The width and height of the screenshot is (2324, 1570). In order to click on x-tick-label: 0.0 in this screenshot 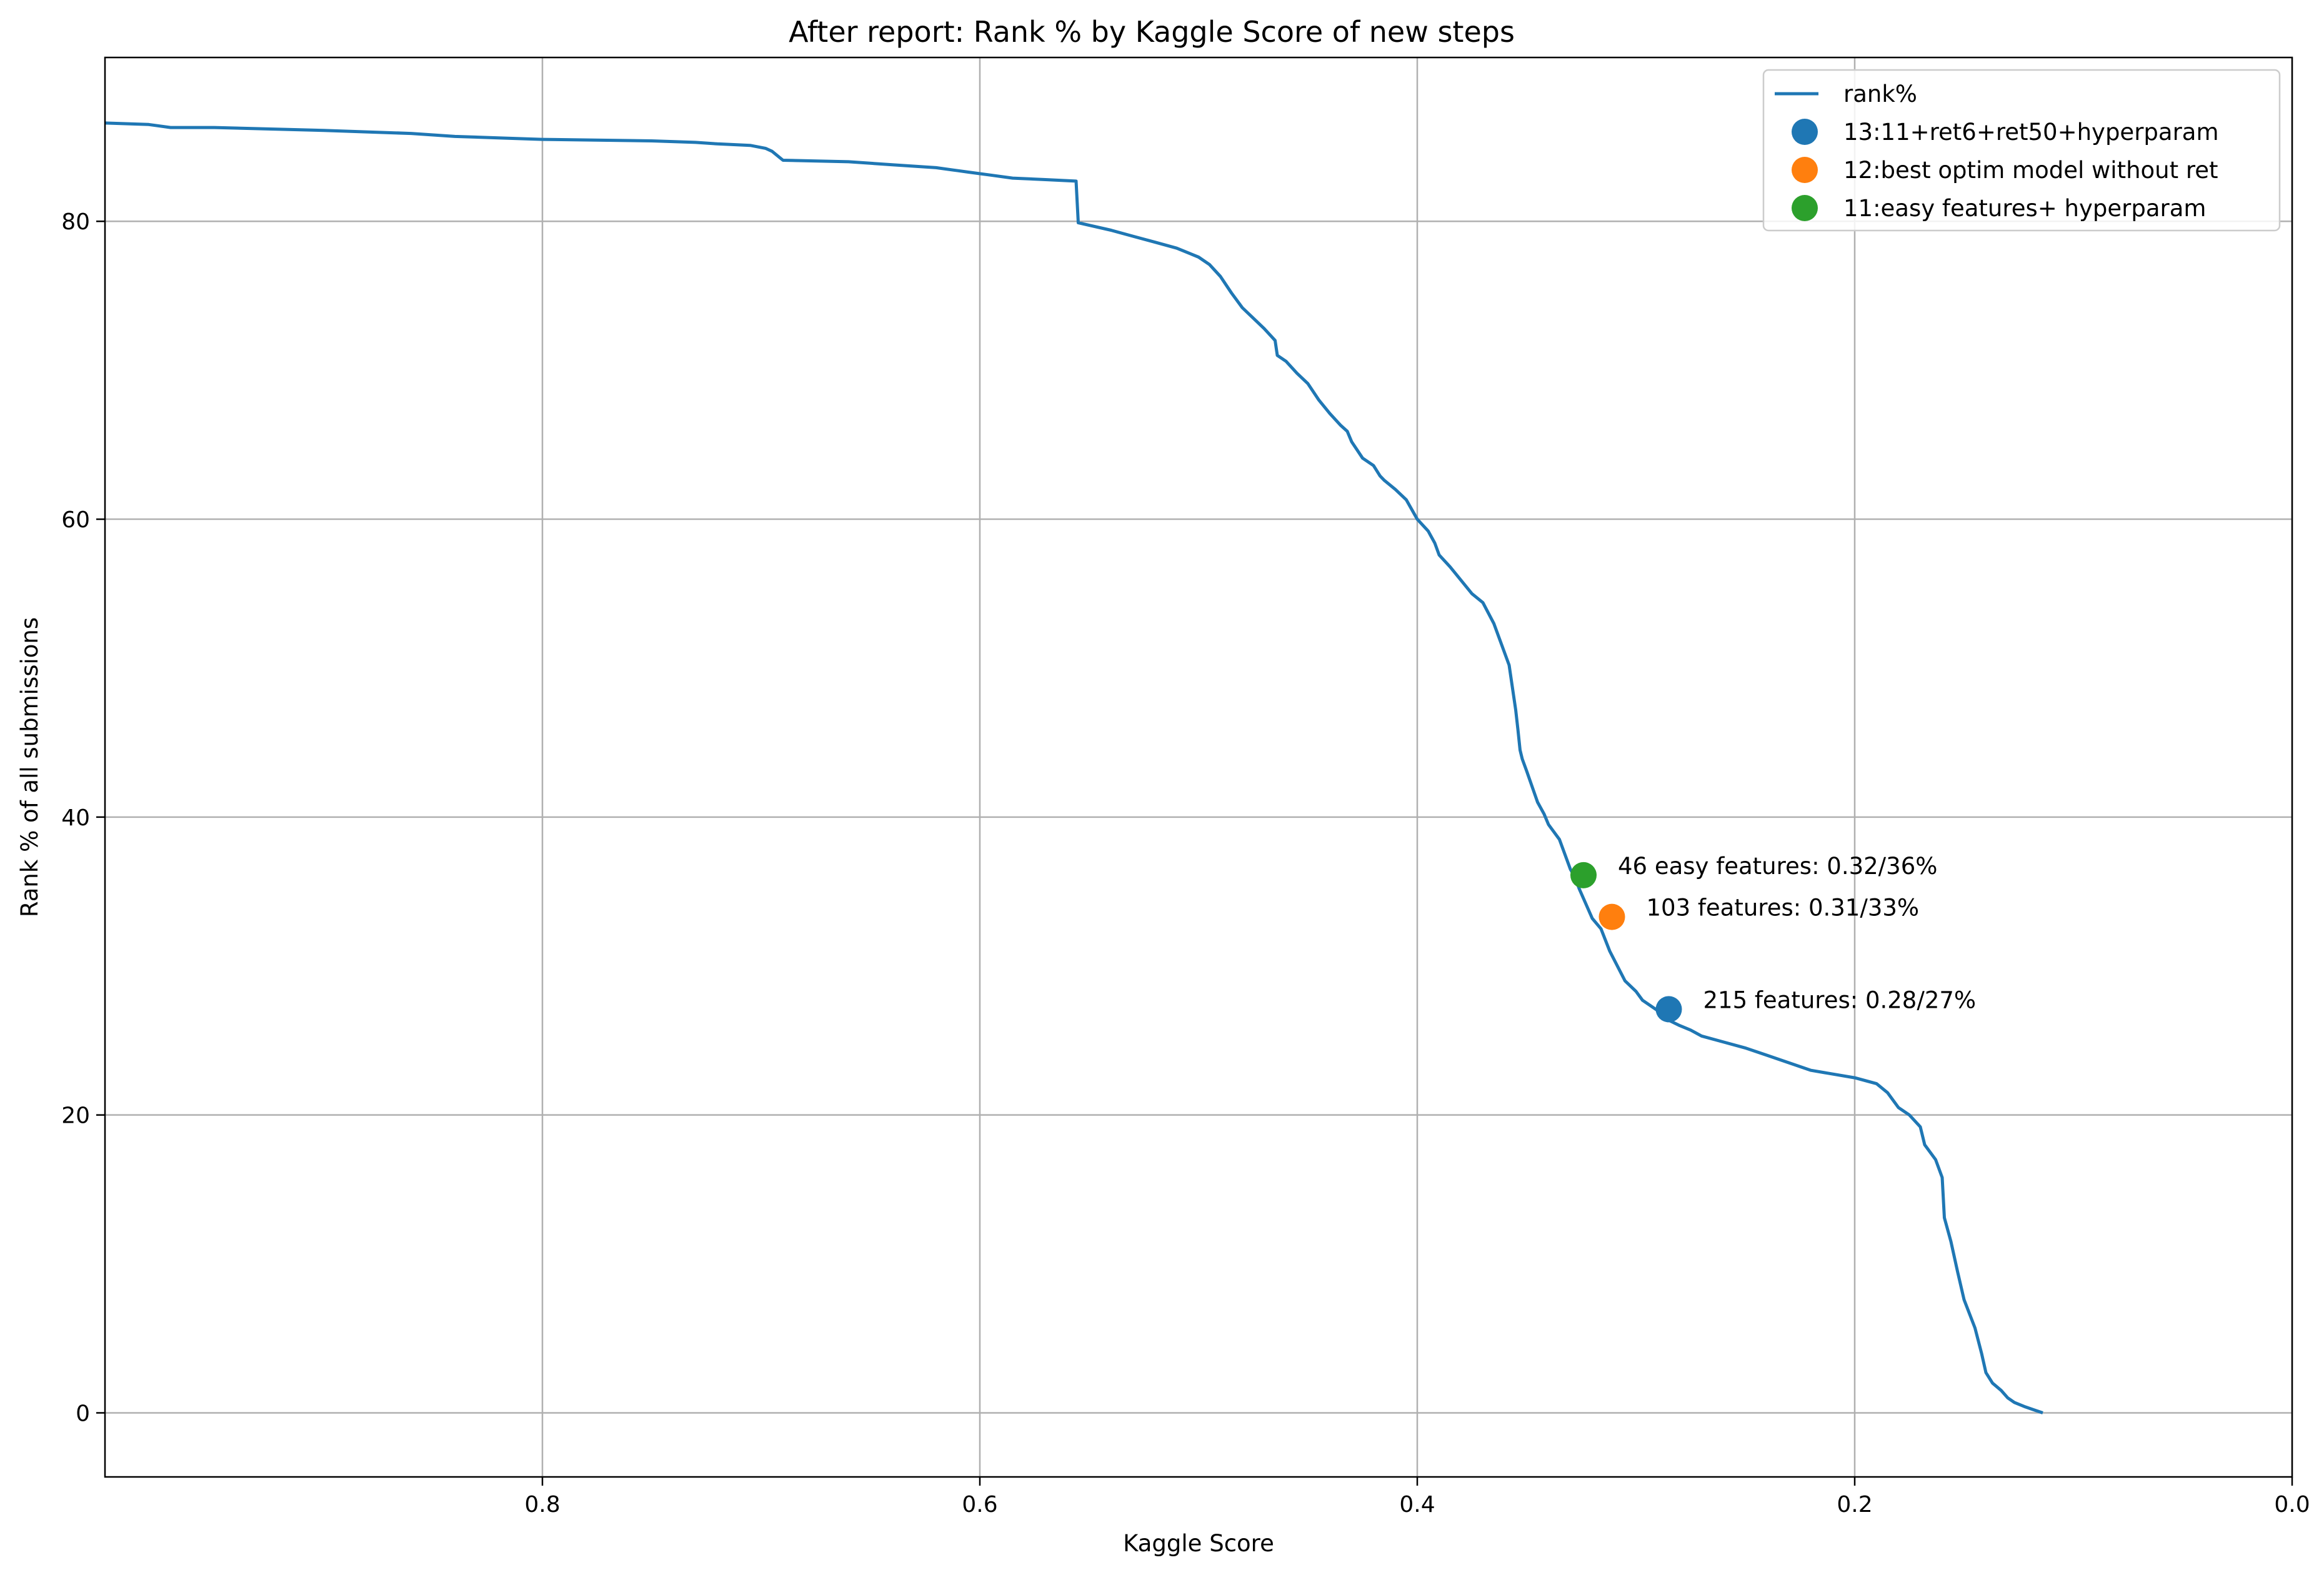, I will do `click(2292, 1505)`.